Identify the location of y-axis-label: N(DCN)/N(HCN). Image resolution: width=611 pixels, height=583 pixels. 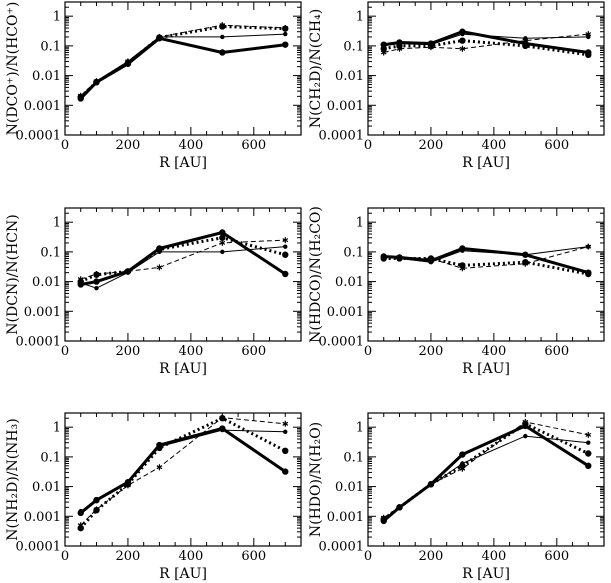
(13, 274).